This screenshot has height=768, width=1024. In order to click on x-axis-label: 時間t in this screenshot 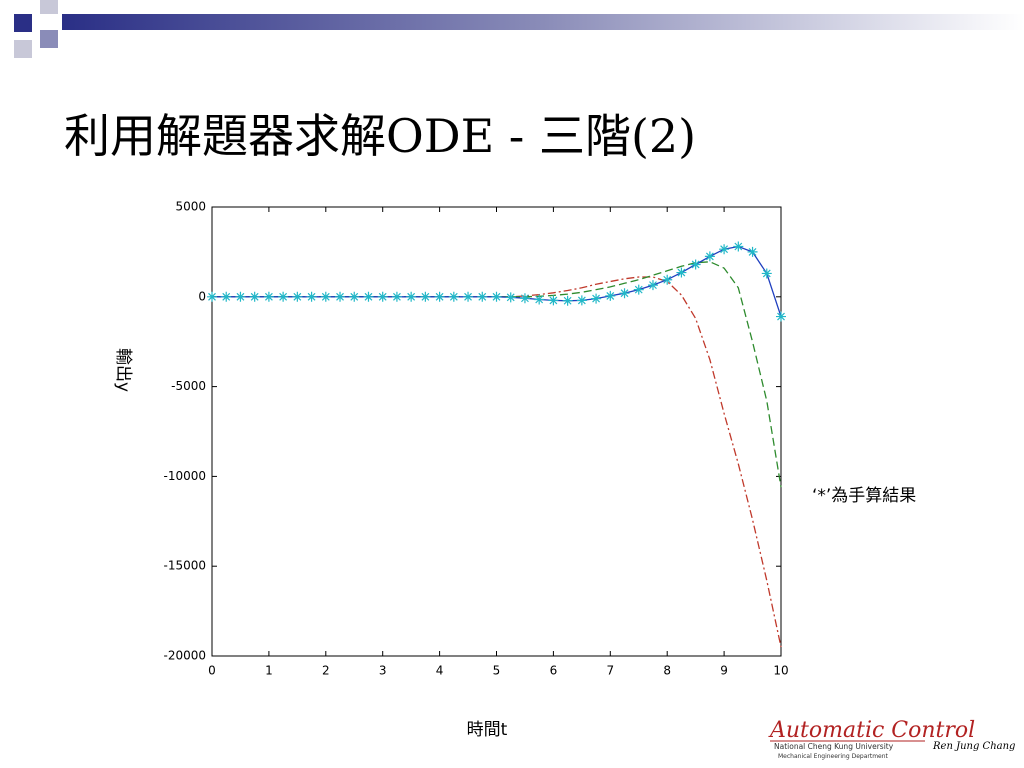, I will do `click(487, 730)`.